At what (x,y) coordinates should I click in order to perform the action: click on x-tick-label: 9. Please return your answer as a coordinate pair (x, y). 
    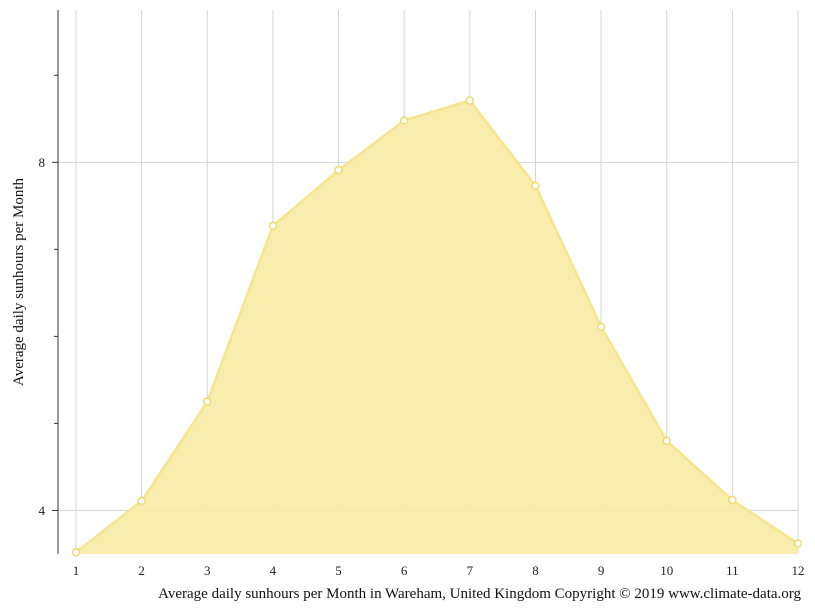
    Looking at the image, I should click on (601, 570).